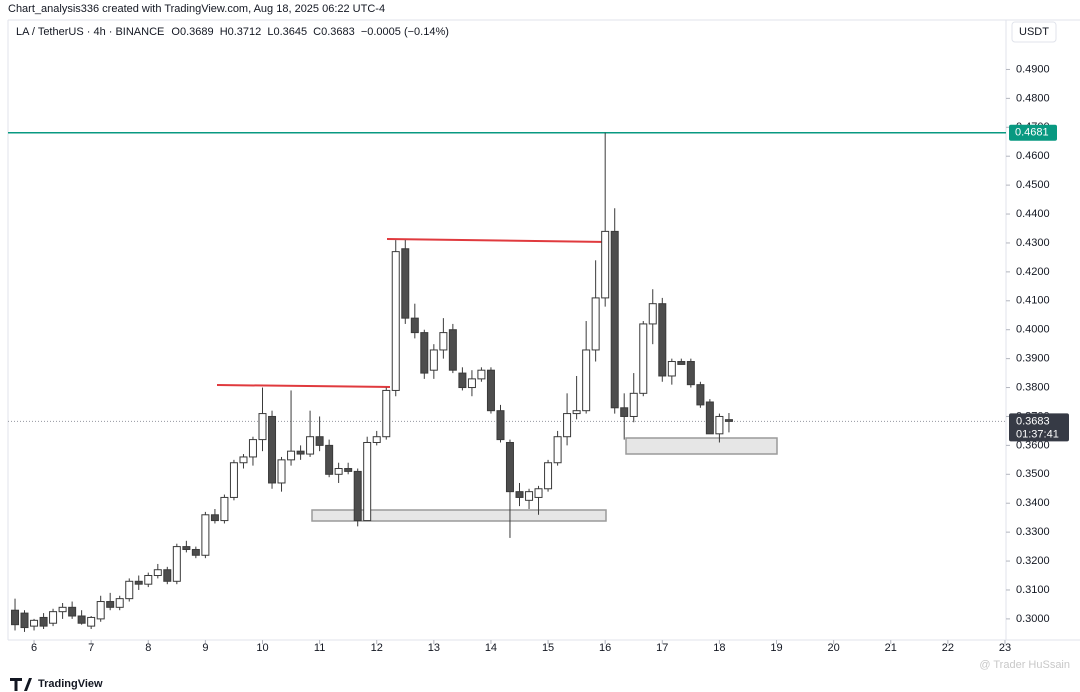 The width and height of the screenshot is (1080, 692). What do you see at coordinates (1033, 156) in the screenshot?
I see `y-tick-label: 0.4600` at bounding box center [1033, 156].